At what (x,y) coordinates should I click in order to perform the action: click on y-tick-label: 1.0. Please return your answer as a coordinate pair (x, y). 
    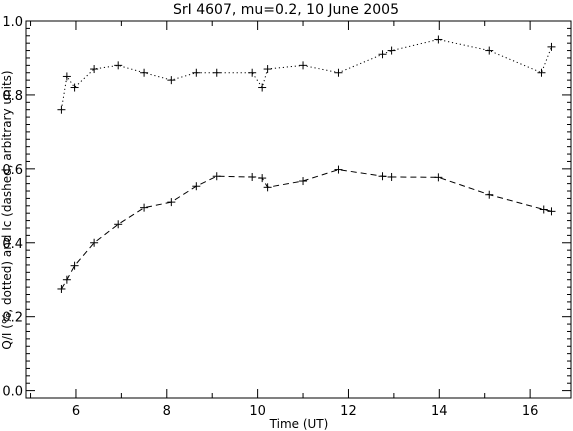
    Looking at the image, I should click on (12, 22).